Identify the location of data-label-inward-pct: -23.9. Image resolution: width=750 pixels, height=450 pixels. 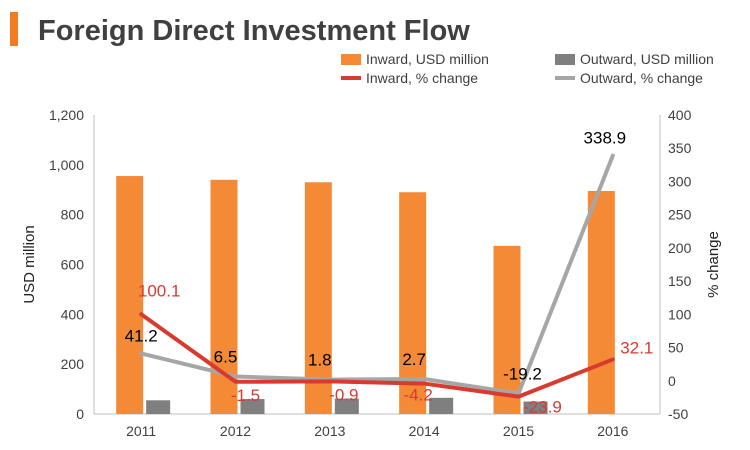
(542, 407).